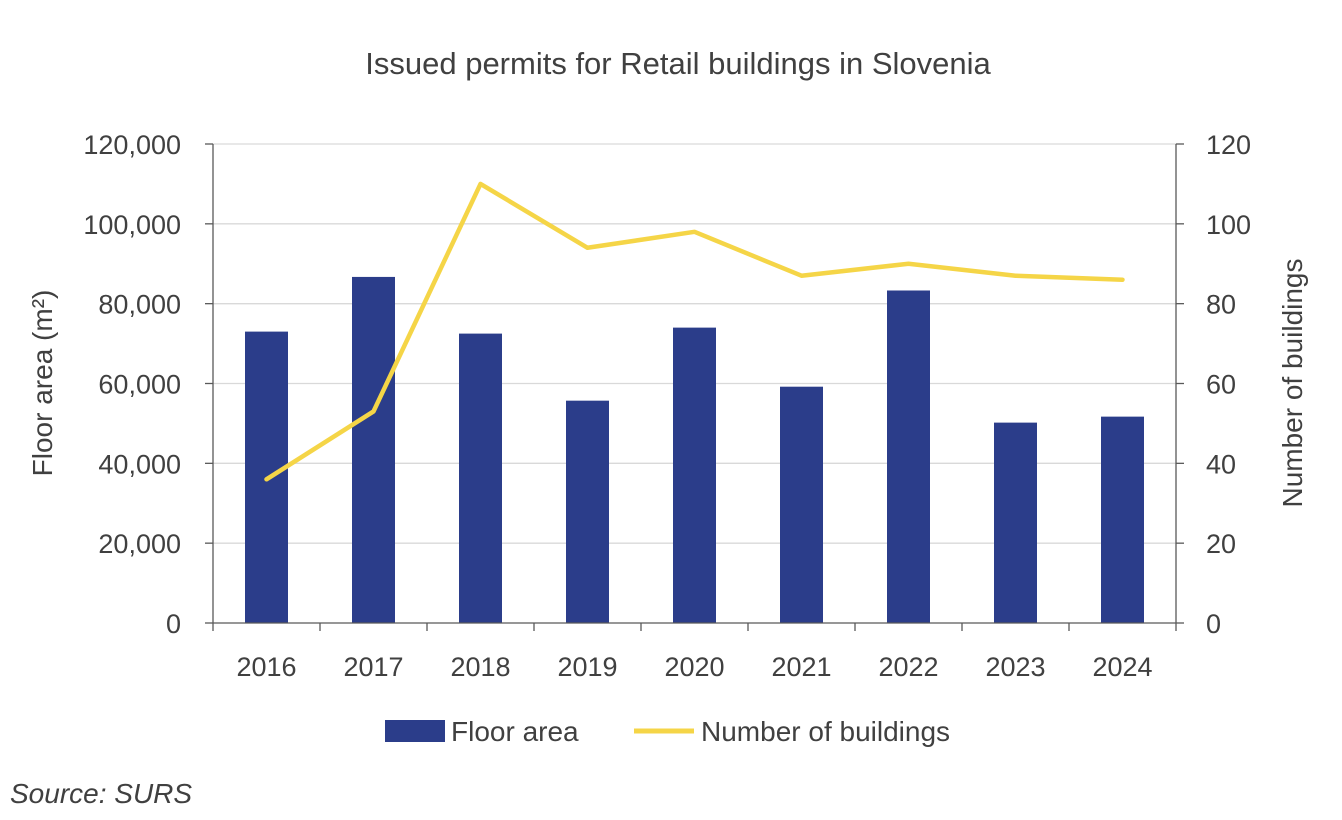  Describe the element at coordinates (139, 464) in the screenshot. I see `y-tick-label: 40,000` at that location.